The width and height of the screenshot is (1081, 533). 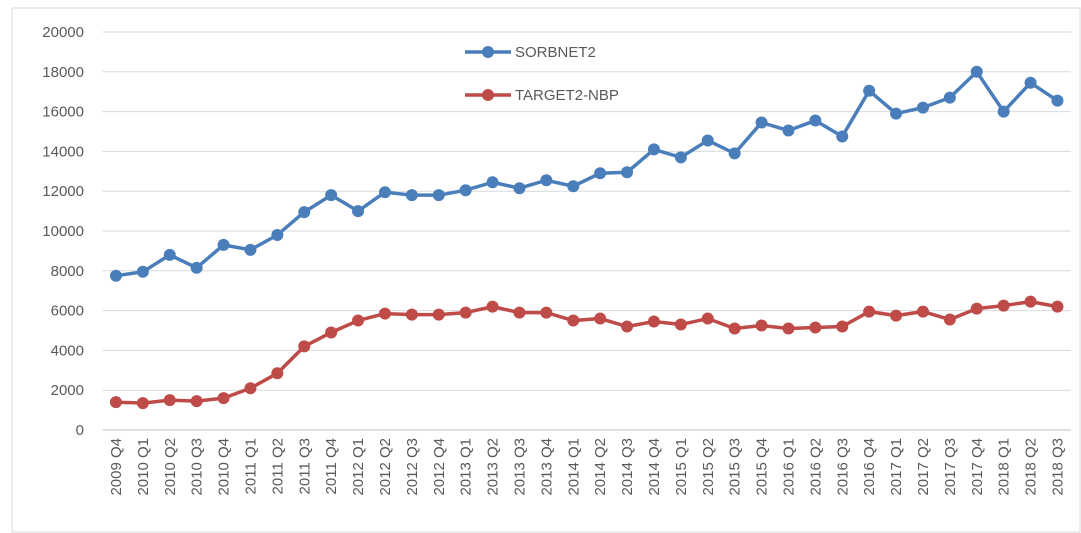 I want to click on x-tick-label: 2012 Q2, so click(x=385, y=467).